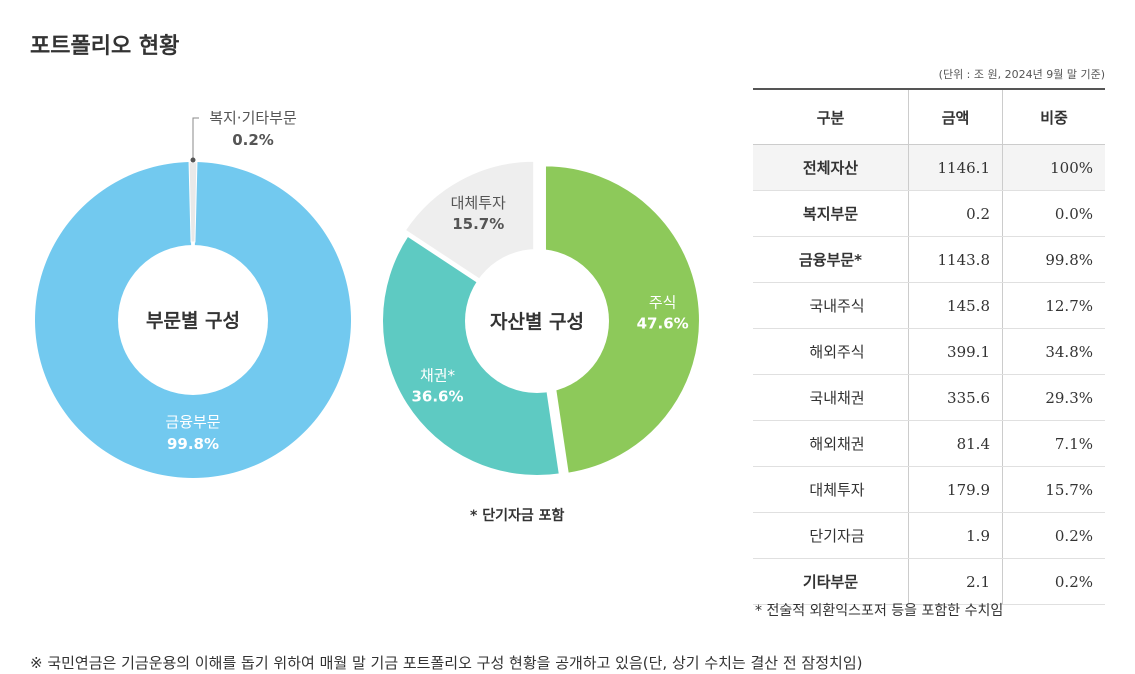  I want to click on table-header-row: 구분 금액 비중, so click(929, 116).